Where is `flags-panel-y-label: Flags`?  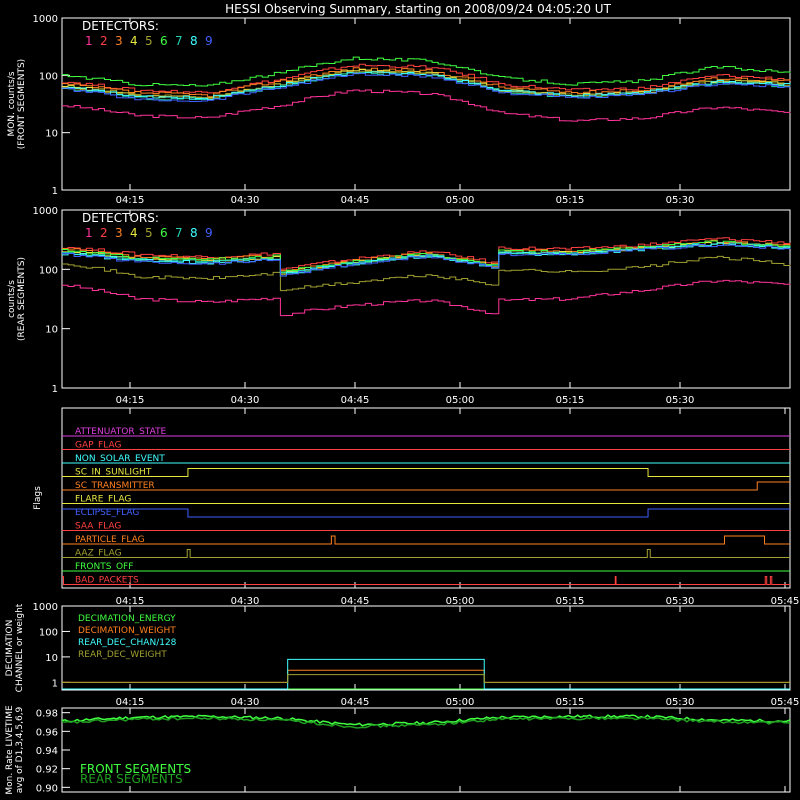
flags-panel-y-label: Flags is located at coordinates (38, 498).